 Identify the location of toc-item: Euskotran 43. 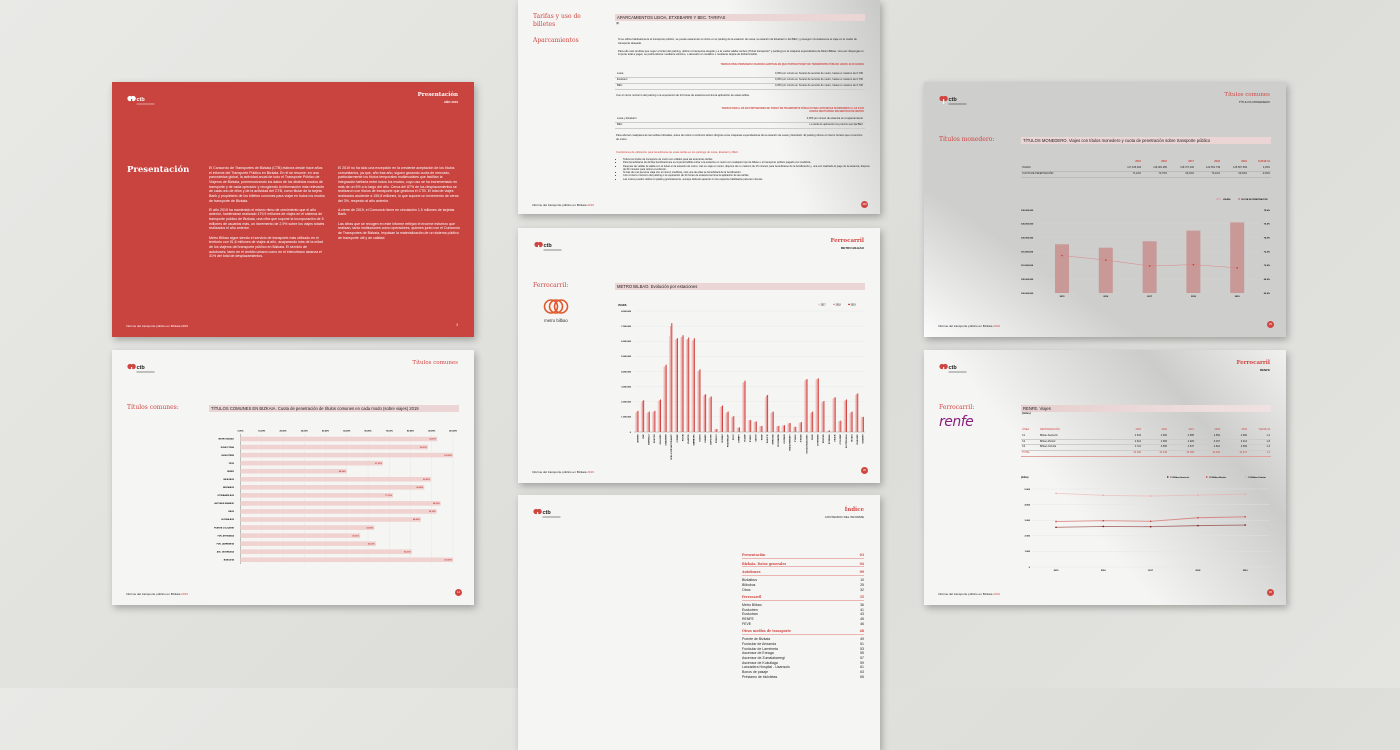
(803, 614).